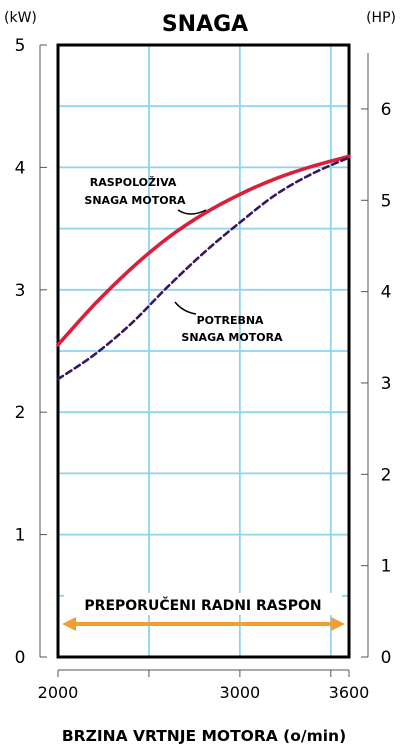 The image size is (400, 749). I want to click on range-label-background, so click(203, 604).